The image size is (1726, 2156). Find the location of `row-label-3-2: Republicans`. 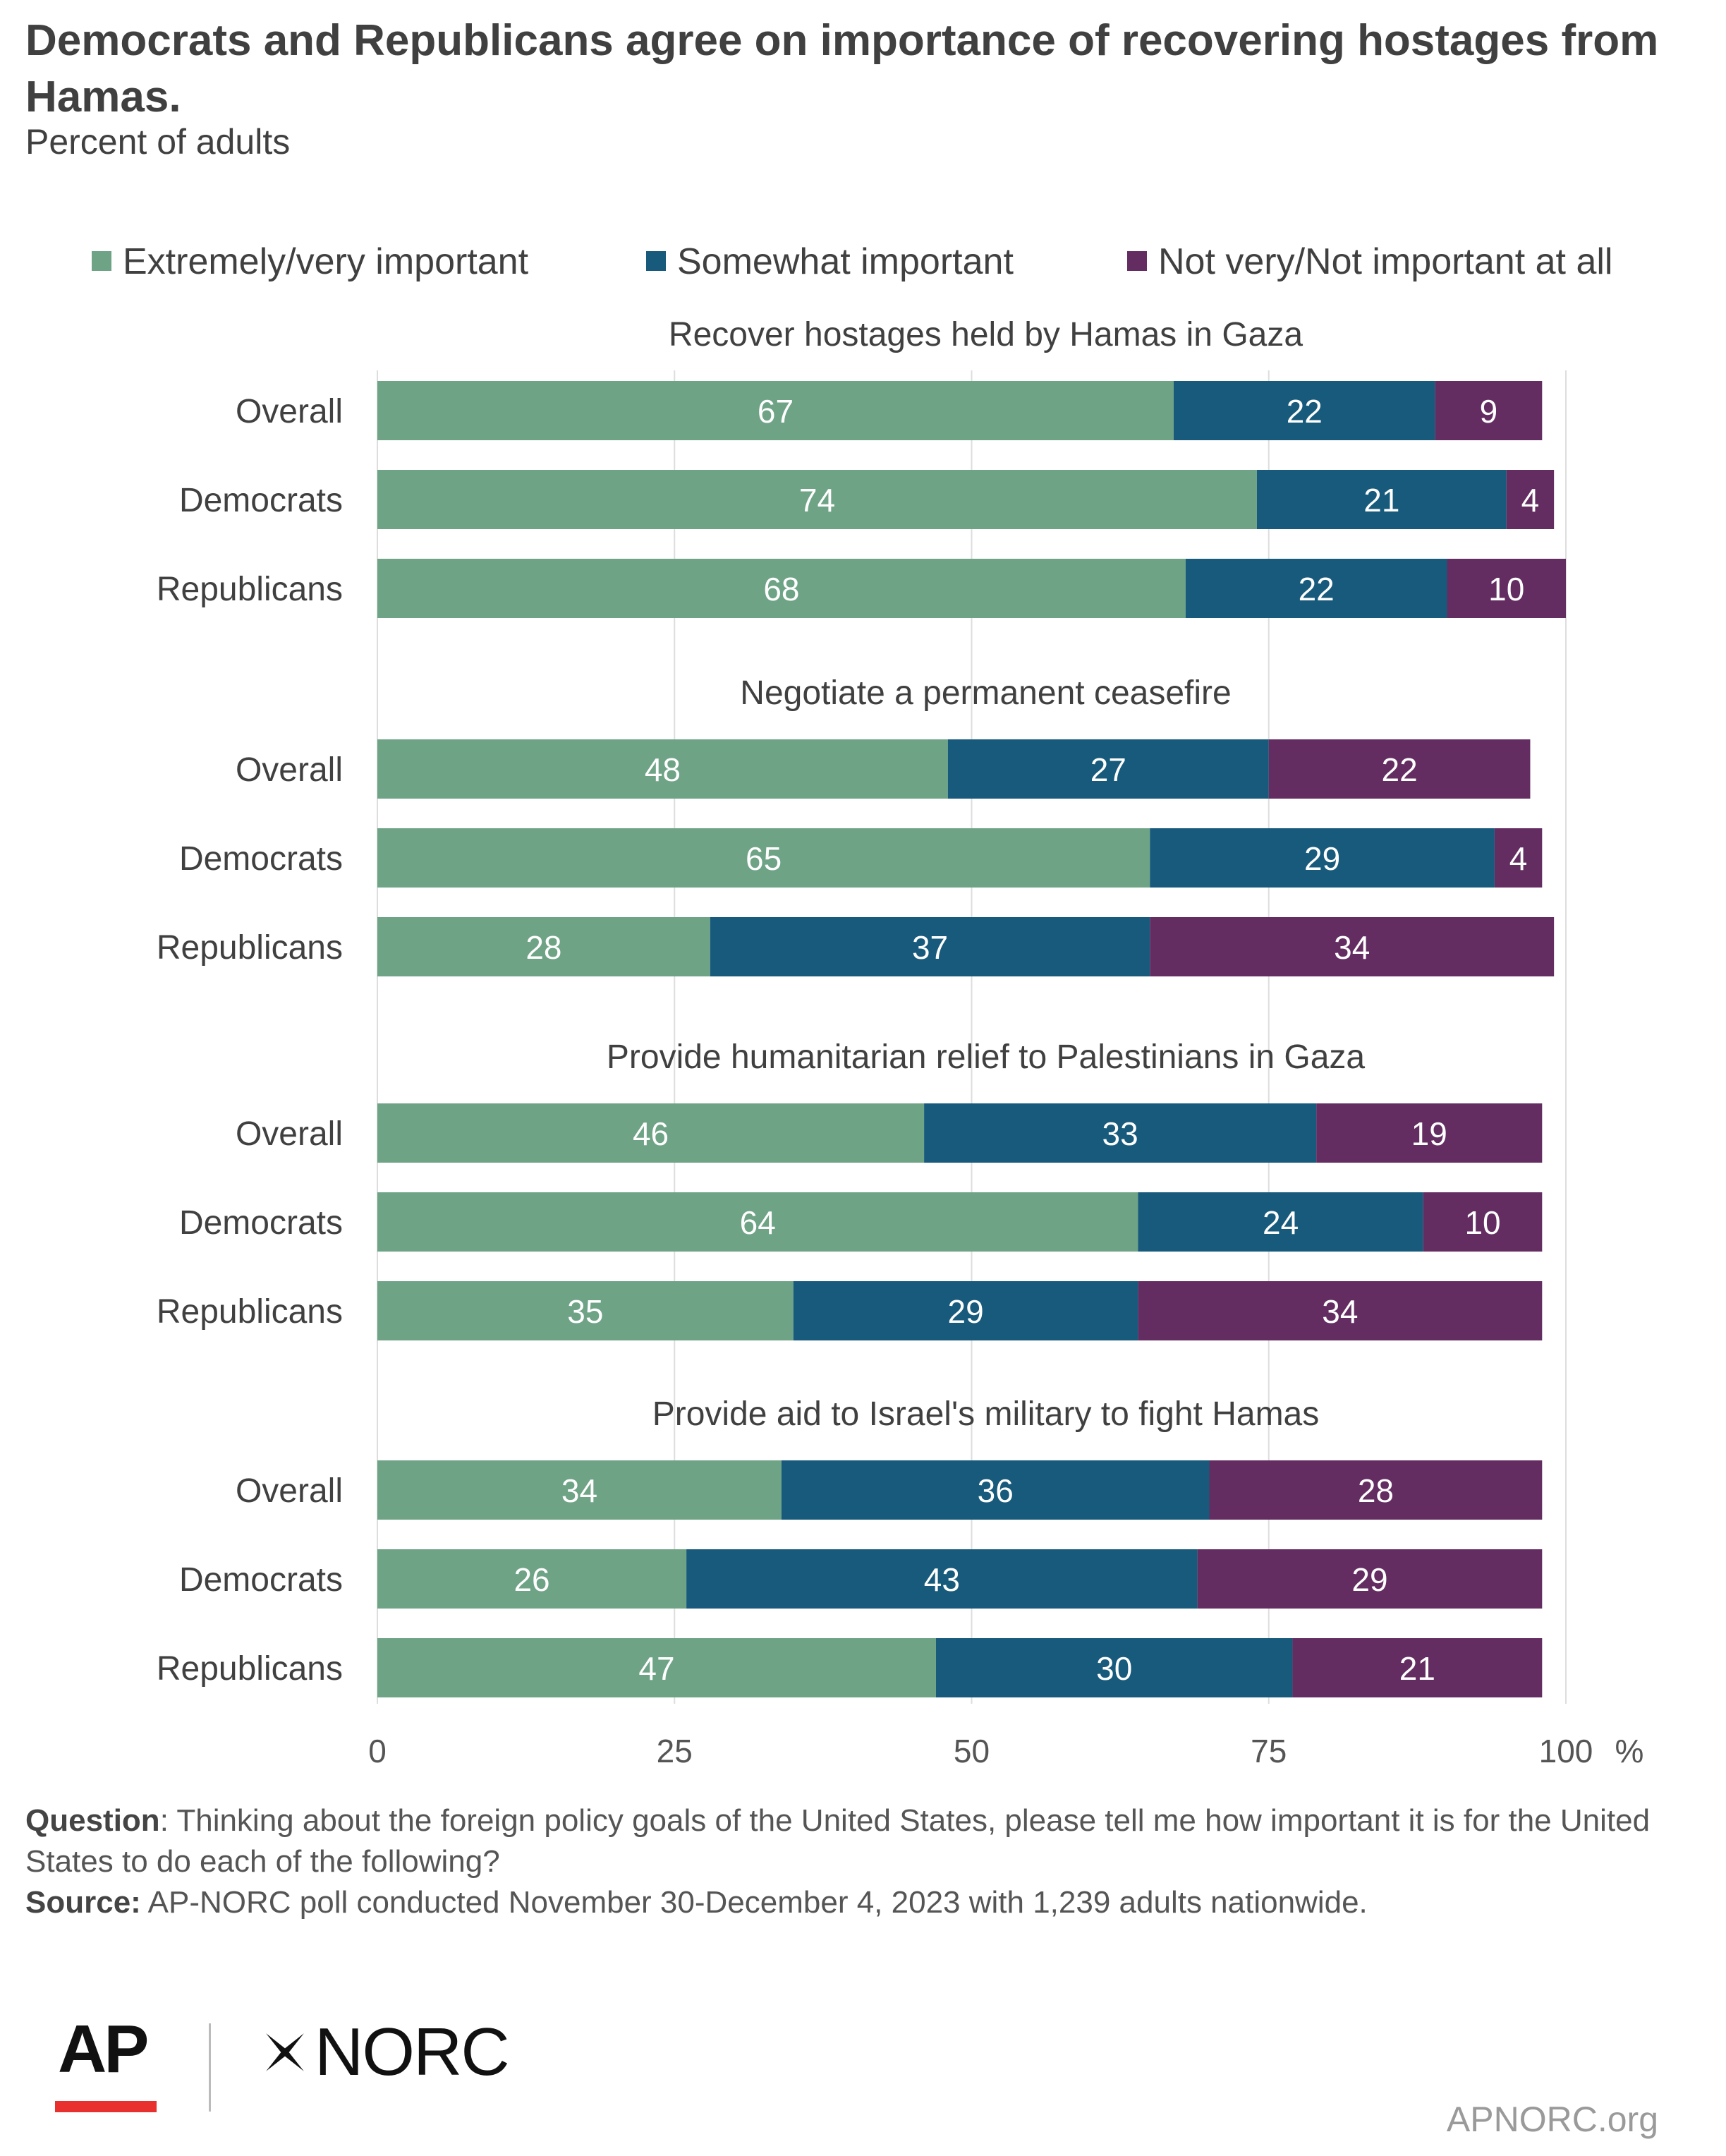

row-label-3-2: Republicans is located at coordinates (250, 1669).